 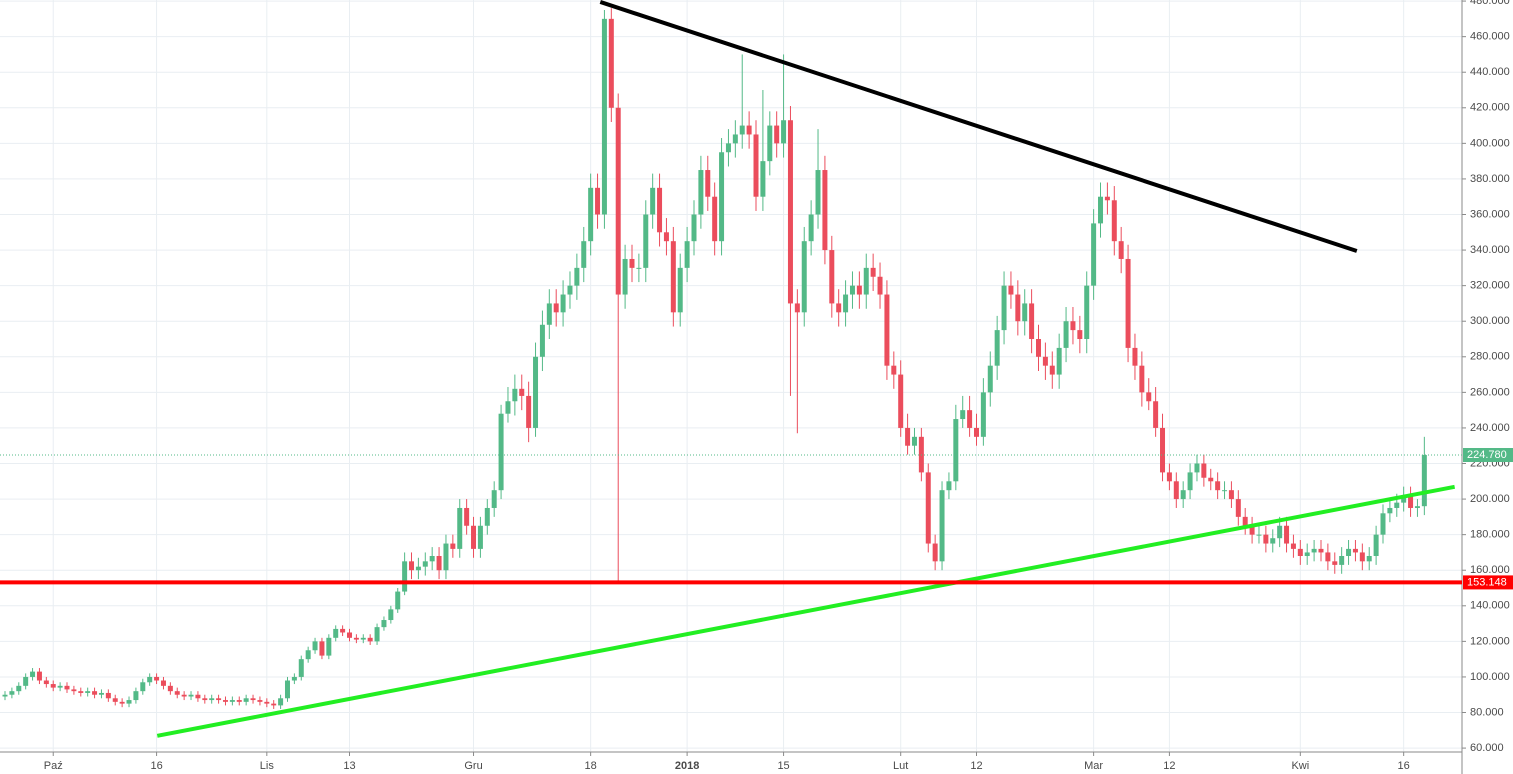 I want to click on x-tick-label: Lut, so click(x=900, y=766).